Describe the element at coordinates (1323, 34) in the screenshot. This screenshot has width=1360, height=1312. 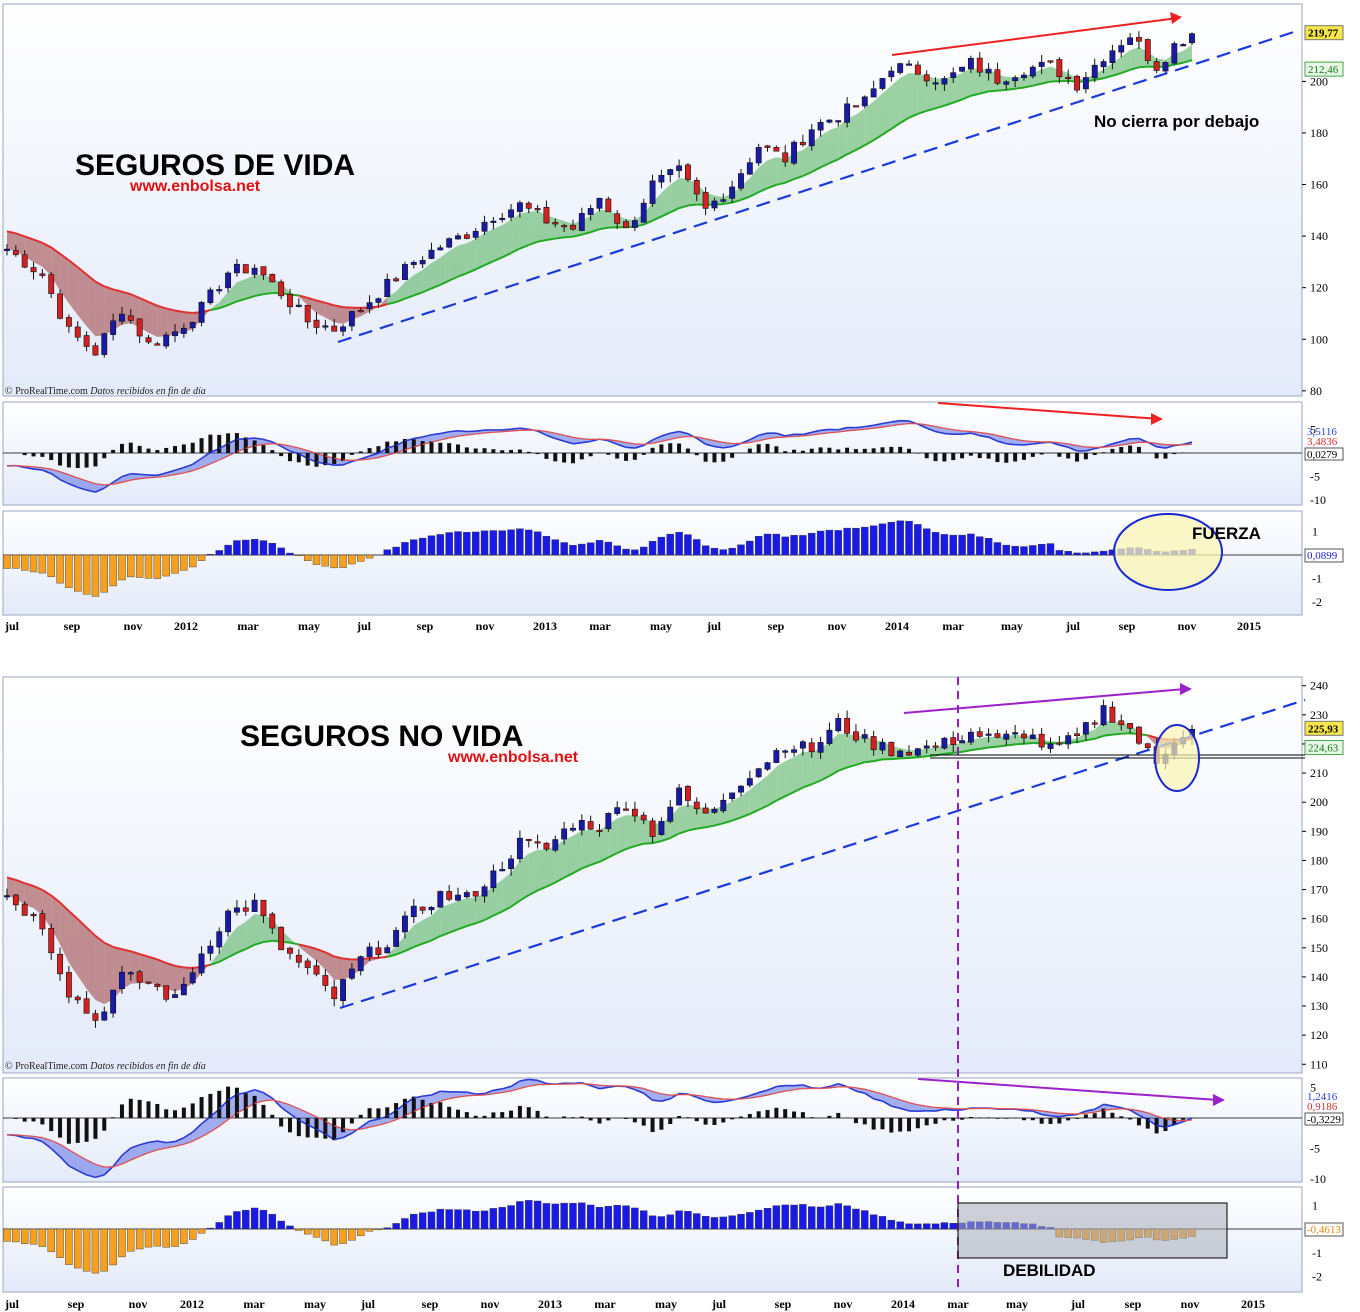
I see `last-close-label: 219,77` at that location.